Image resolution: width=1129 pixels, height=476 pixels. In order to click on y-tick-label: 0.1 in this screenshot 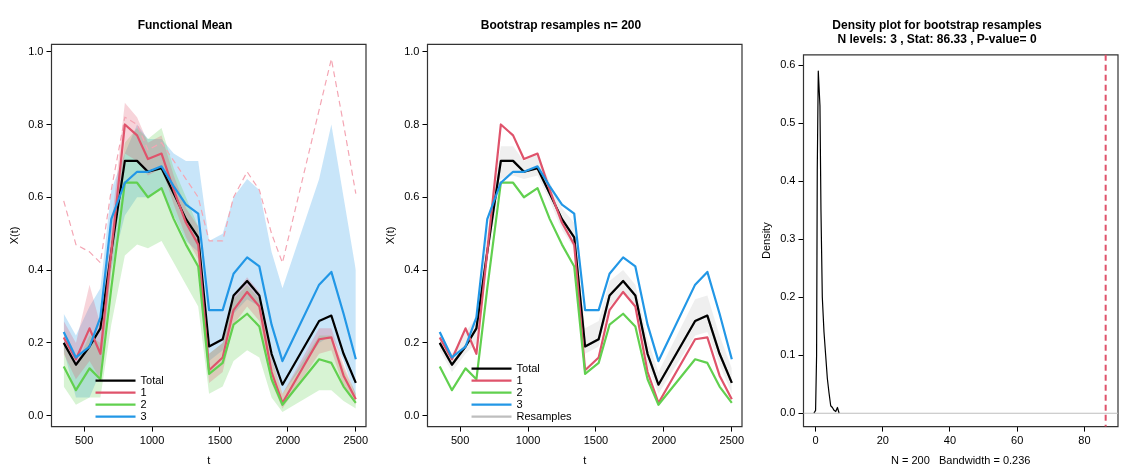, I will do `click(788, 354)`.